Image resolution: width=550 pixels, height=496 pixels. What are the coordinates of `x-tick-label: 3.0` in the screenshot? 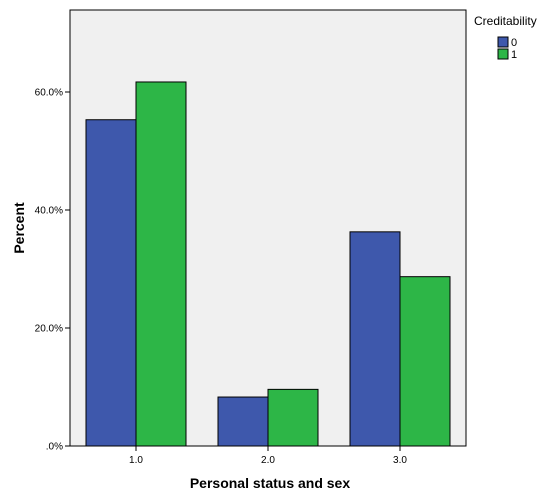 It's located at (400, 460).